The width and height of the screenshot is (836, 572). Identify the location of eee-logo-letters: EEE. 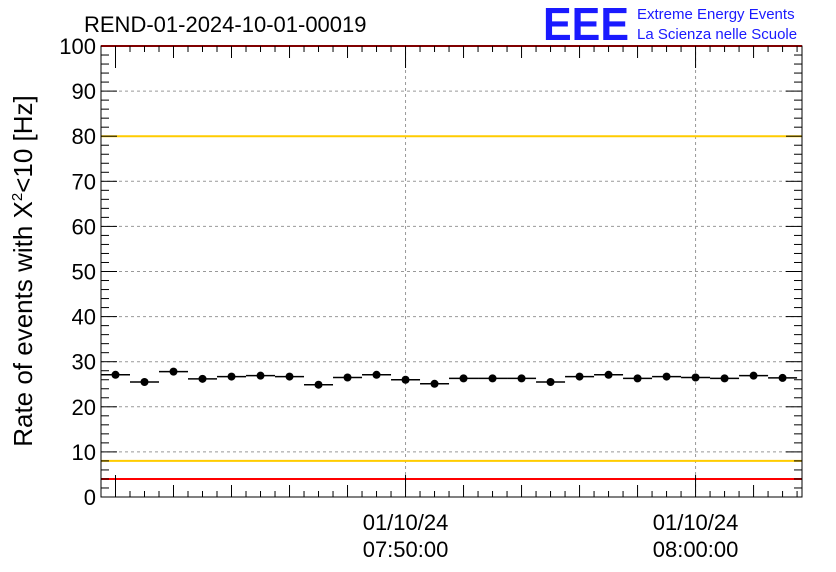
(586, 25).